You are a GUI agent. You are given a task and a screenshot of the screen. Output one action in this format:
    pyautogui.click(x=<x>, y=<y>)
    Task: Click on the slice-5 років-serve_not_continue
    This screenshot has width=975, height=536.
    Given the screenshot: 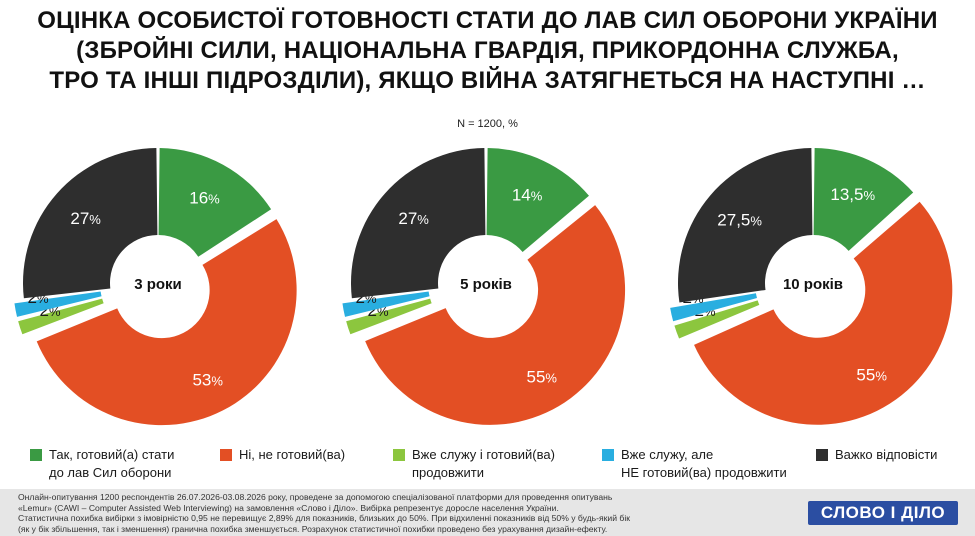 What is the action you would take?
    pyautogui.click(x=386, y=304)
    